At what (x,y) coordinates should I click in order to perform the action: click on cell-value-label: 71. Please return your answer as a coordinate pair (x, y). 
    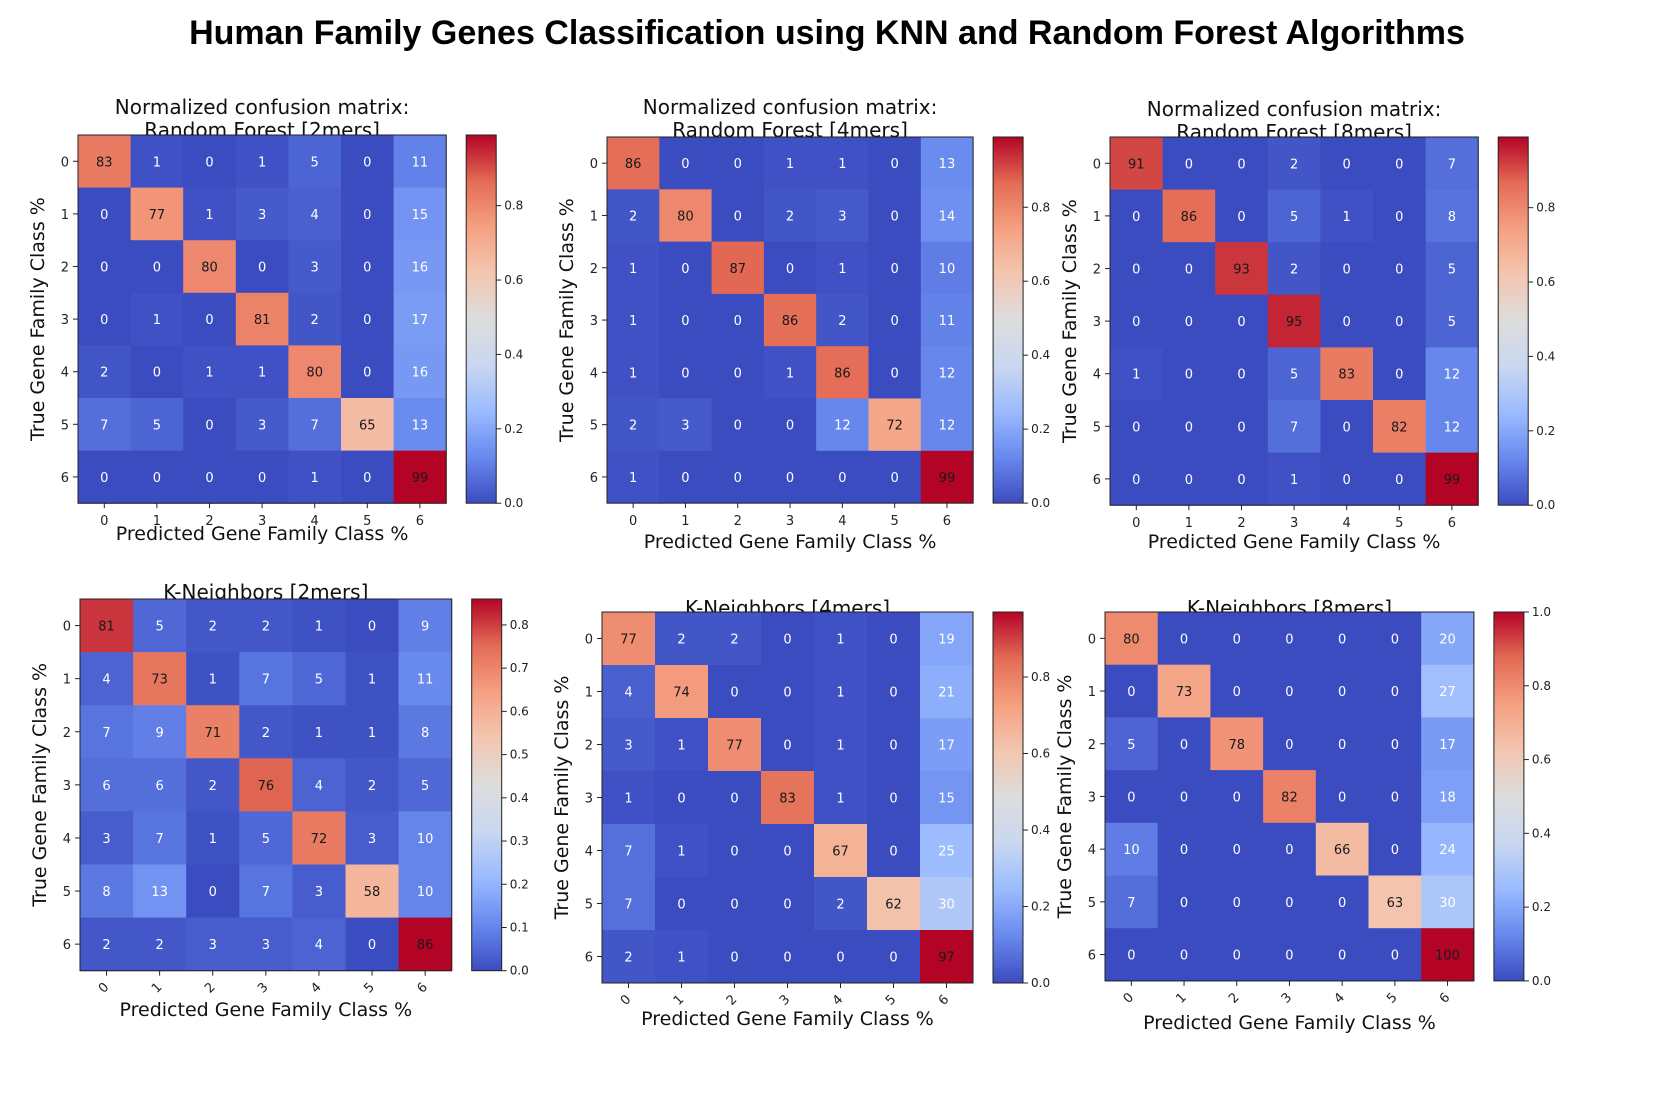
    Looking at the image, I should click on (212, 733).